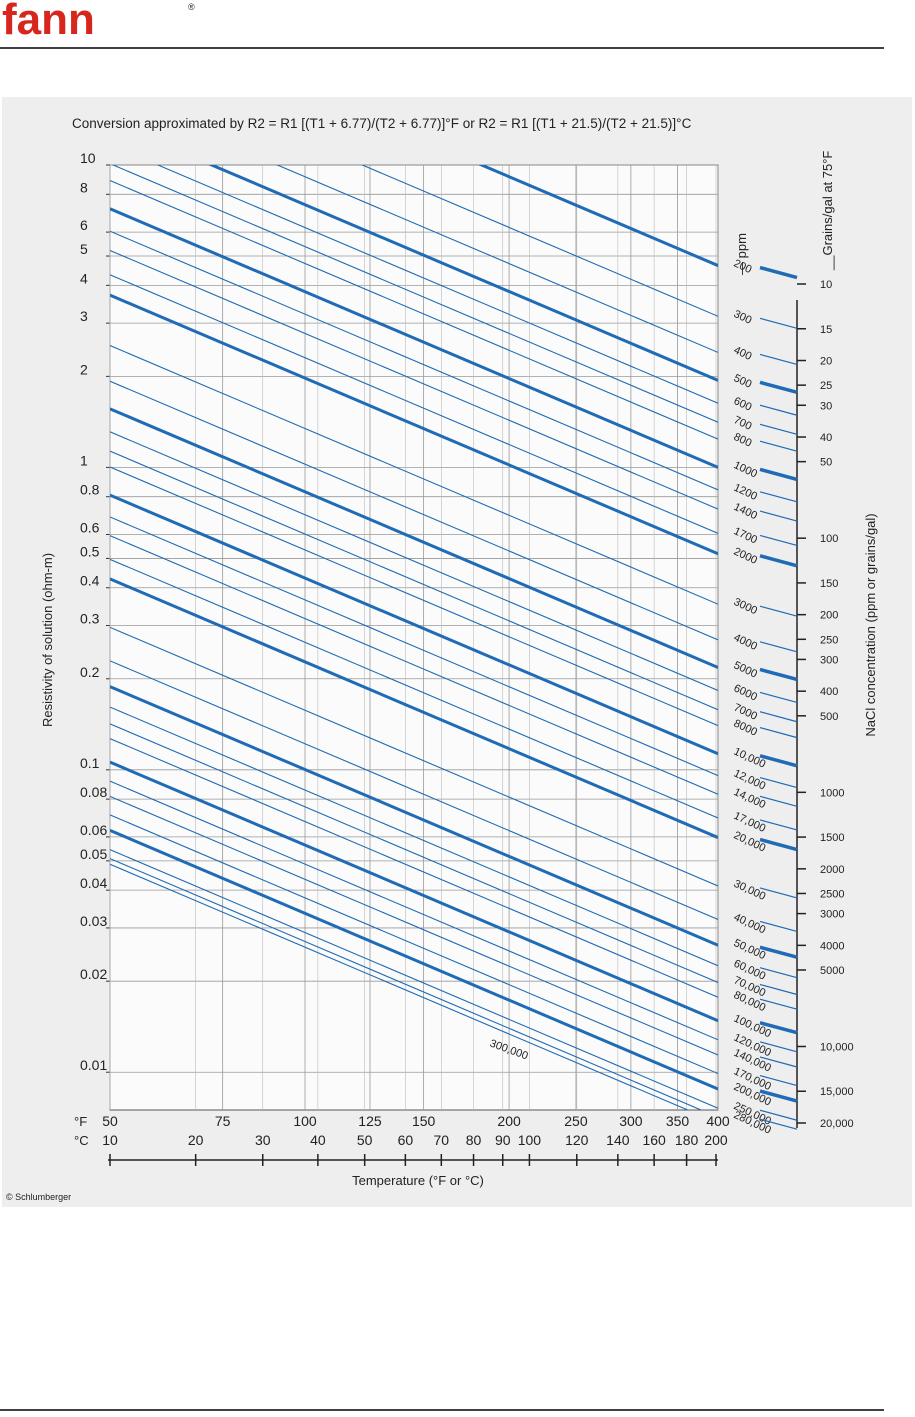  I want to click on grains-tick-label: 2500, so click(832, 894).